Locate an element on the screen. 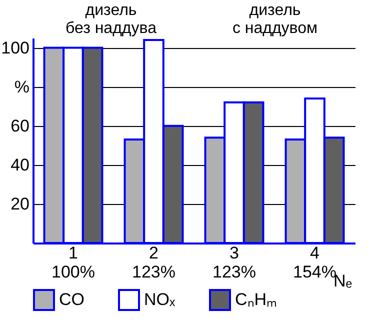 The image size is (387, 334). y-tick-label: 100 is located at coordinates (15, 48).